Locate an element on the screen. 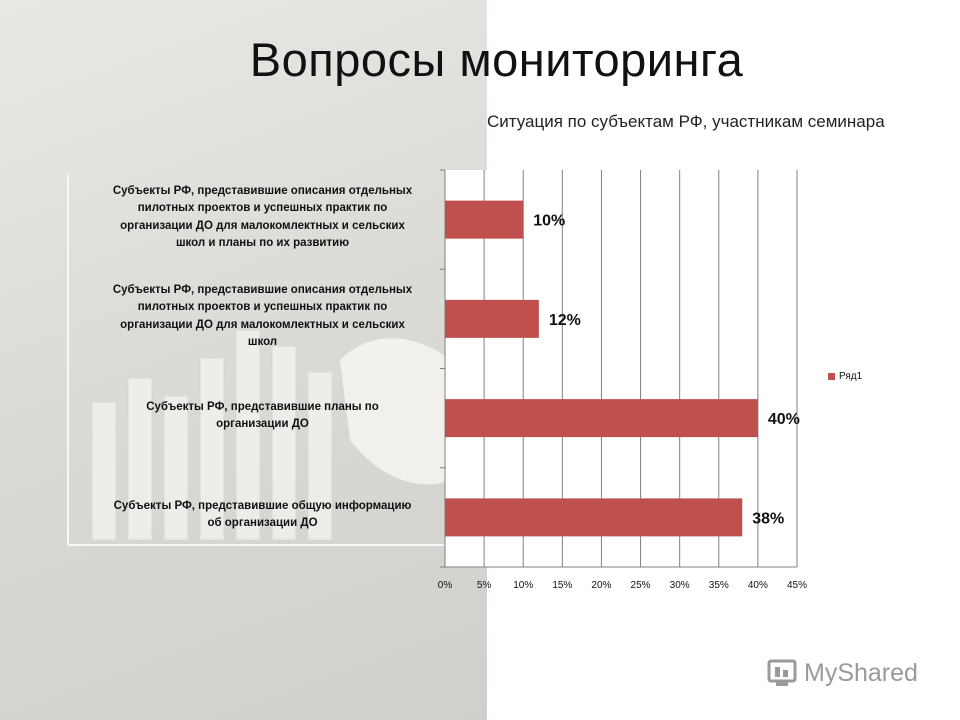 Image resolution: width=960 pixels, height=720 pixels. category-label-line: школ is located at coordinates (262, 342).